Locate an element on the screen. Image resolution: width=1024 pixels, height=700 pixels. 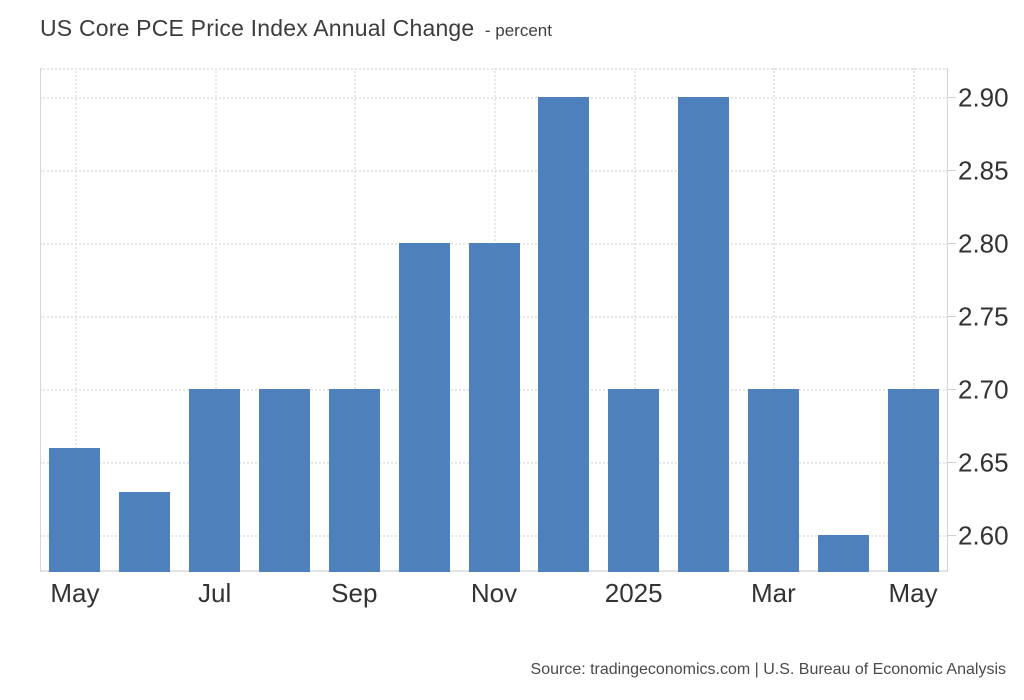
y-axis-label-2.75: 2.75 is located at coordinates (983, 316).